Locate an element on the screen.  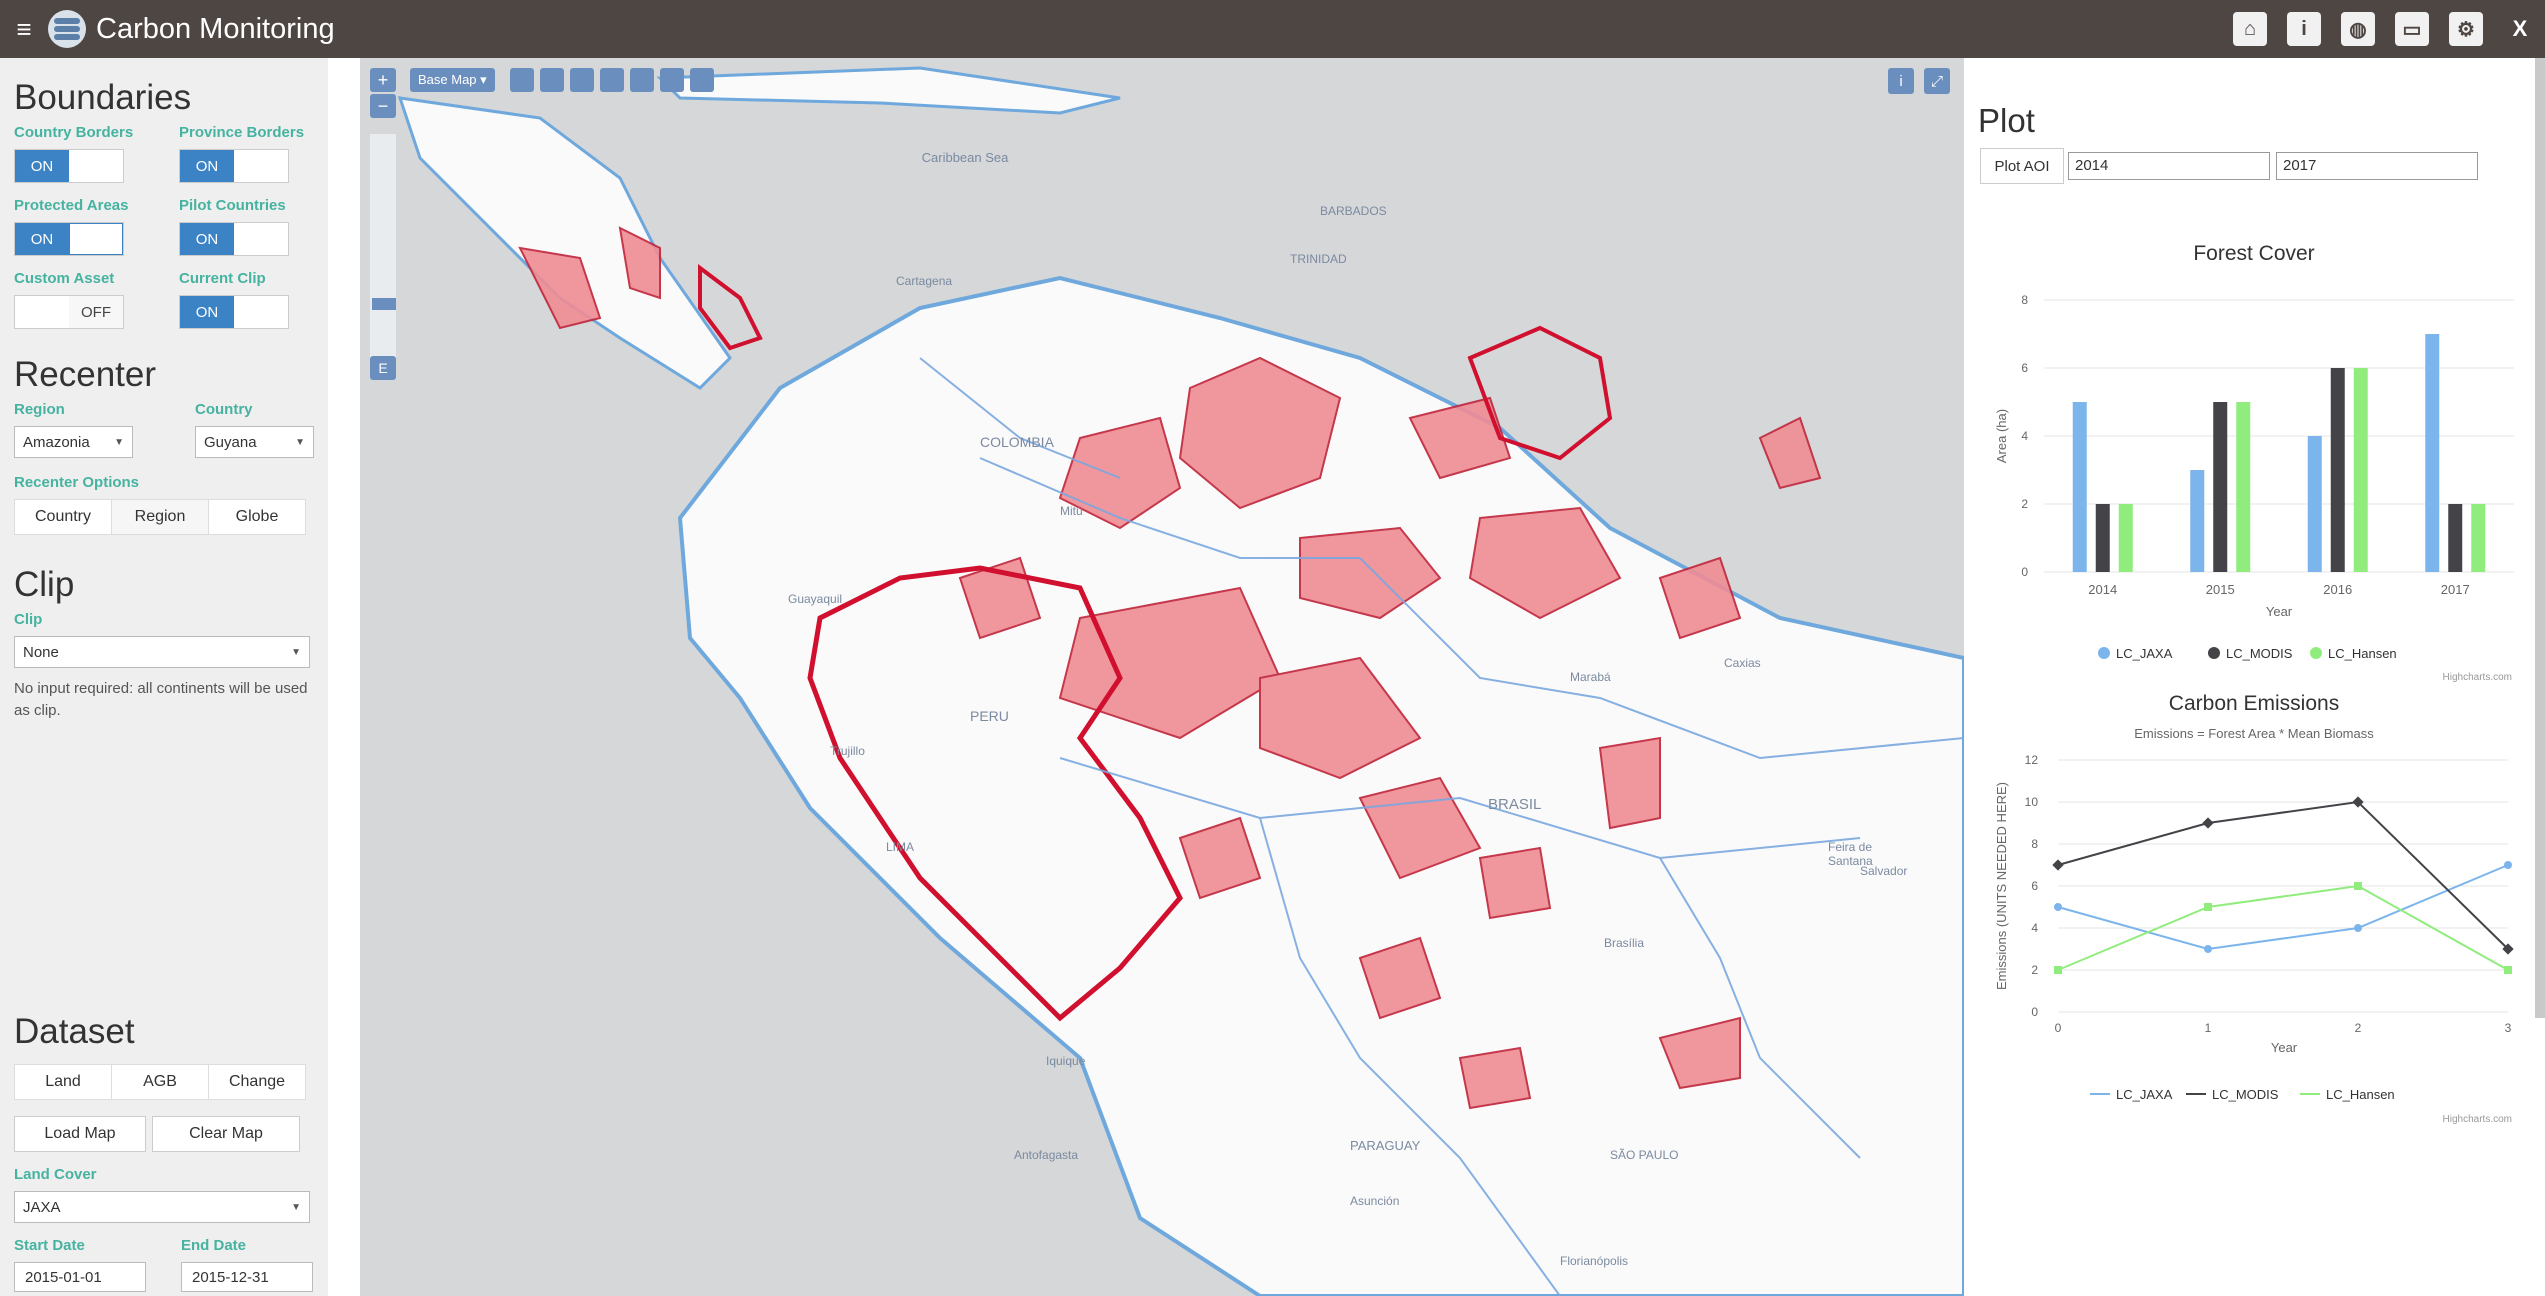
protected-areas-label: Protected Areas is located at coordinates (71, 205).